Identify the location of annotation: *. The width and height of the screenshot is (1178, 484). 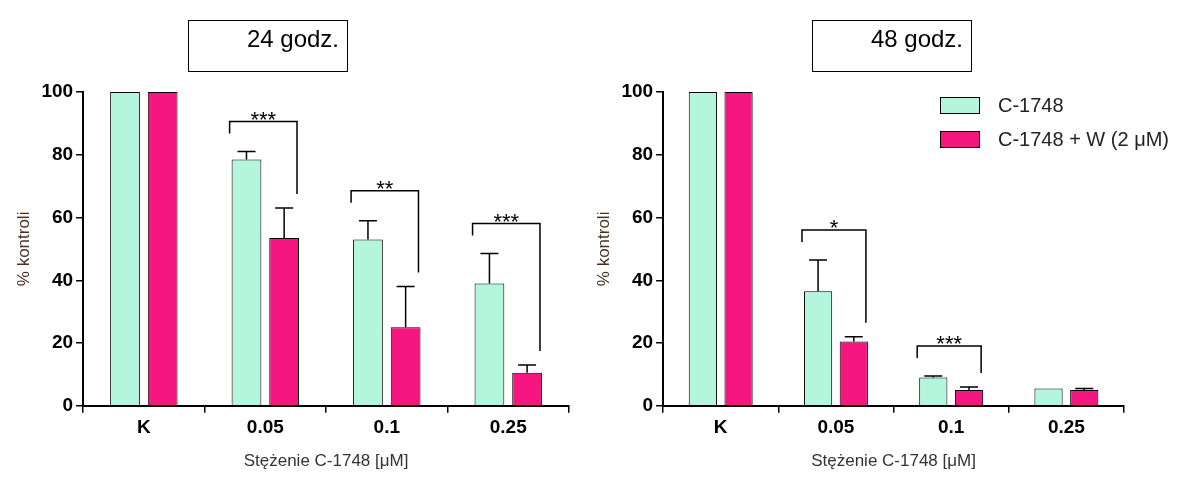
(834, 227).